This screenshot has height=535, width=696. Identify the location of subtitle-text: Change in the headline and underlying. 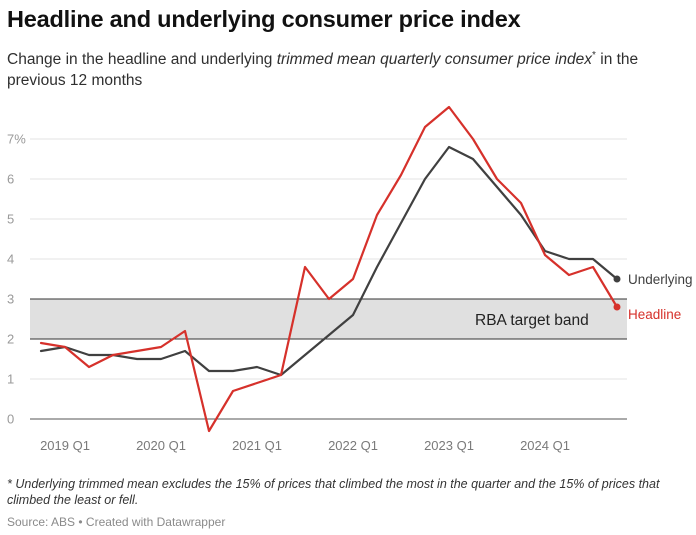
(142, 59).